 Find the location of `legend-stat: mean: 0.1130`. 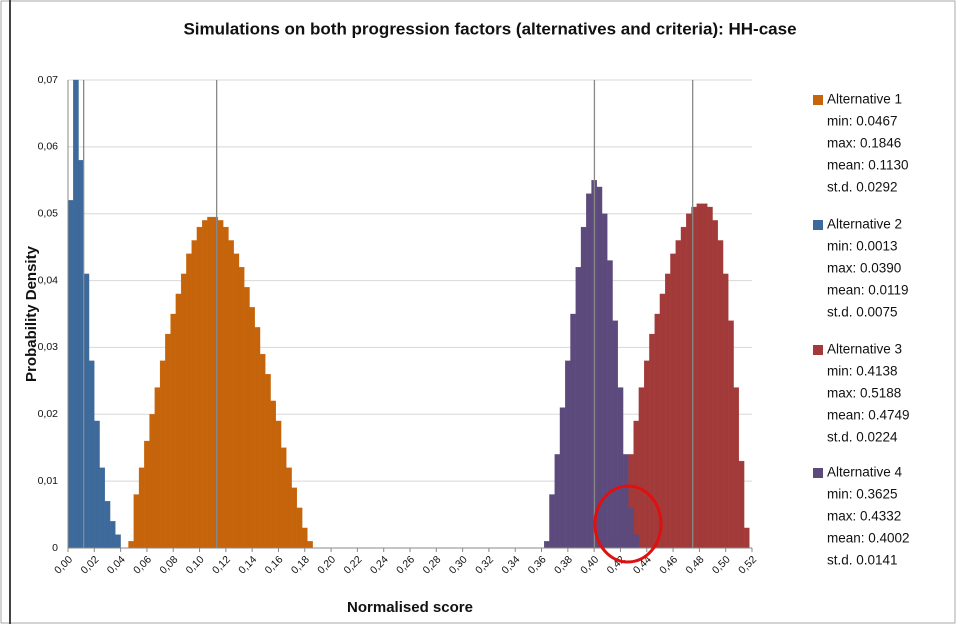

legend-stat: mean: 0.1130 is located at coordinates (868, 165).